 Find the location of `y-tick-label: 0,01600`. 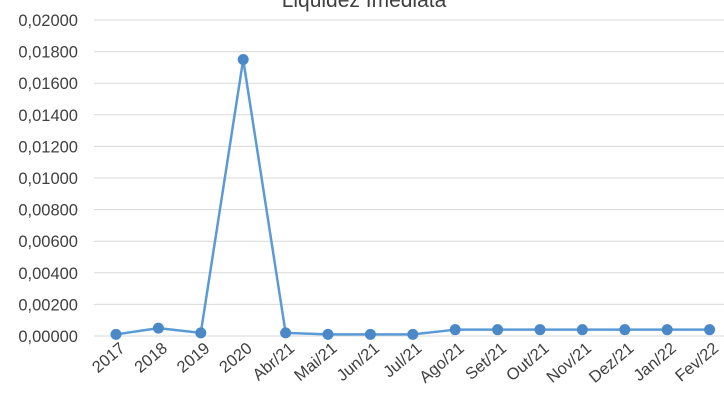

y-tick-label: 0,01600 is located at coordinates (48, 84).